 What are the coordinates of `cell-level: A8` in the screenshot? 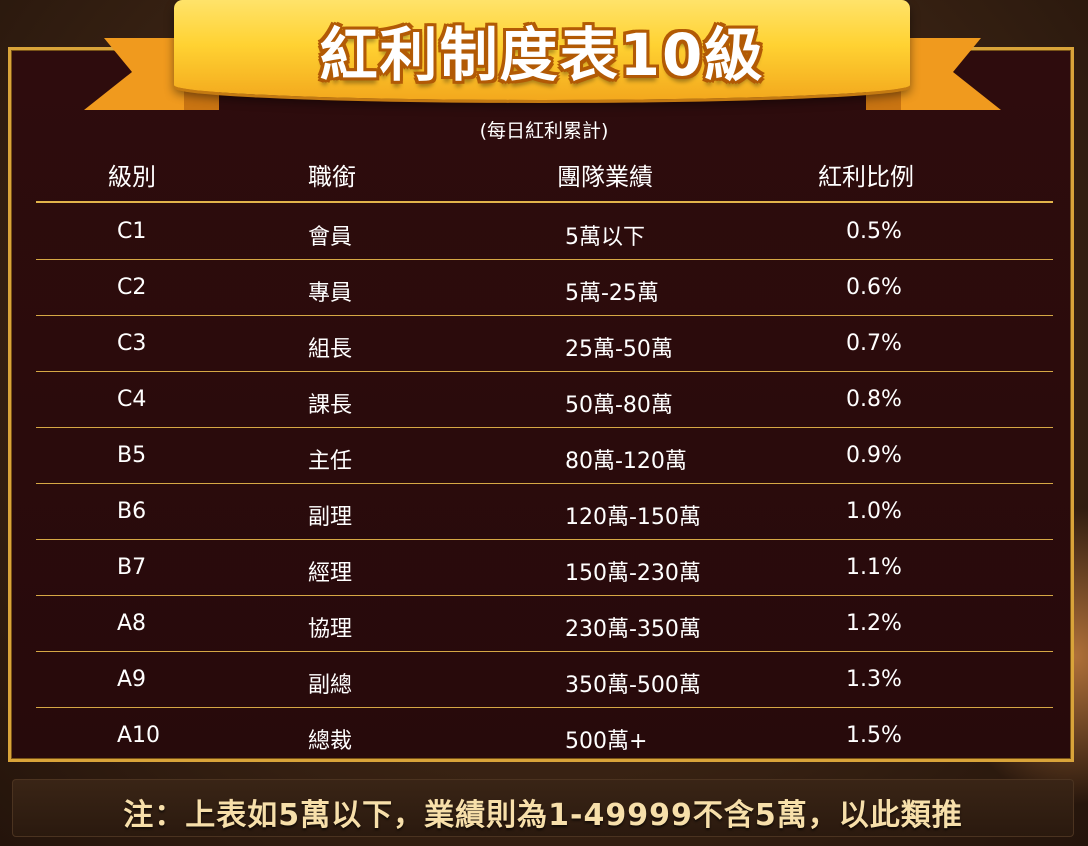 It's located at (132, 623).